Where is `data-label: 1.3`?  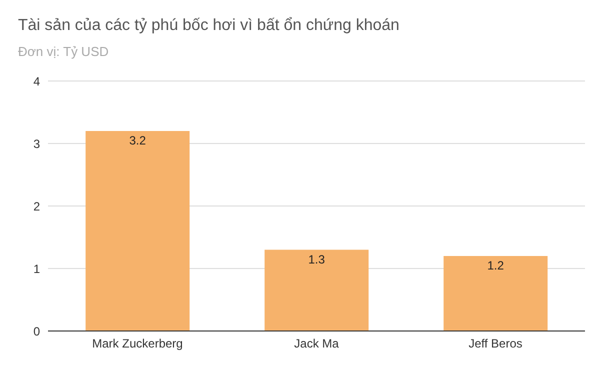 data-label: 1.3 is located at coordinates (317, 259).